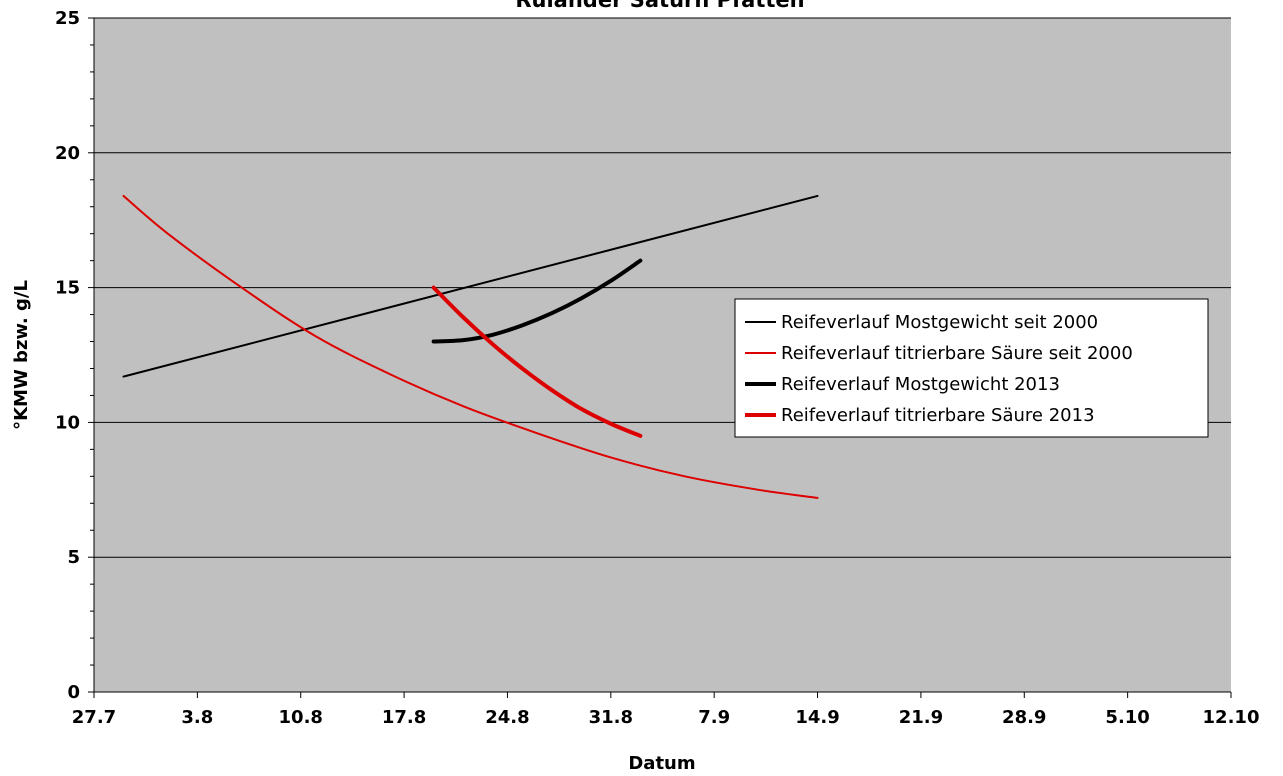  I want to click on x-axis-label: Datum, so click(661, 763).